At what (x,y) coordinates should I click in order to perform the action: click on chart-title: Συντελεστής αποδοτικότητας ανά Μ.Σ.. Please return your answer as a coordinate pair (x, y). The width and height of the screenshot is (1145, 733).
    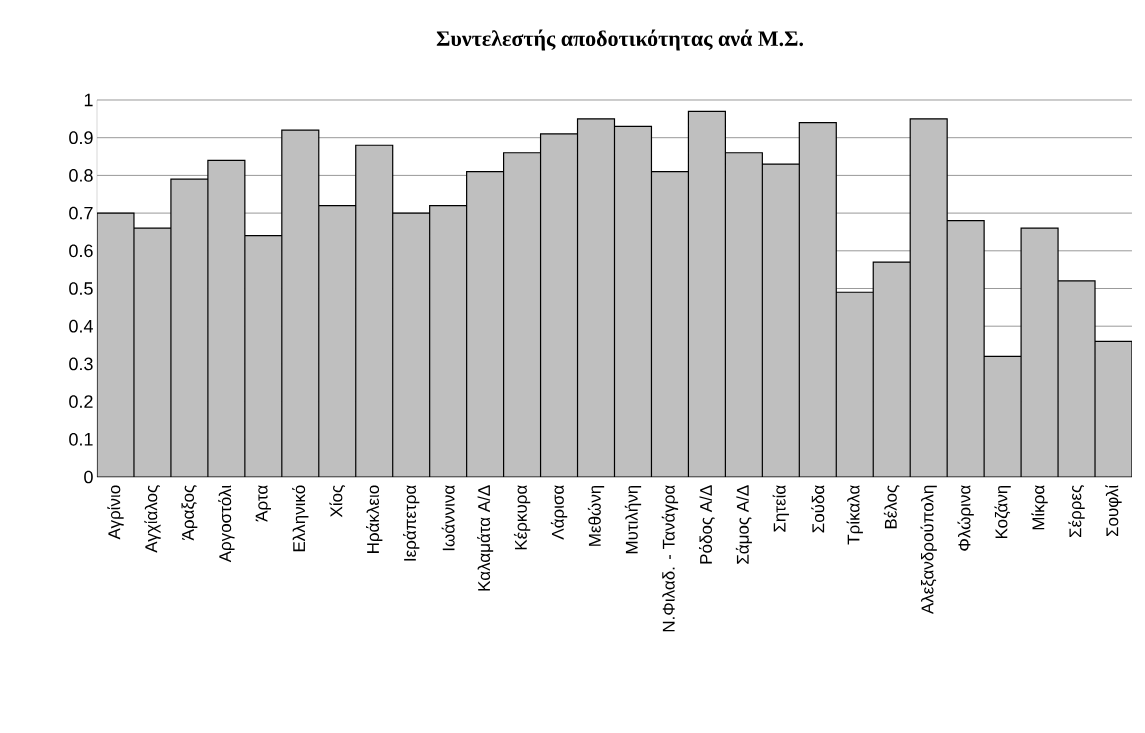
    Looking at the image, I should click on (620, 40).